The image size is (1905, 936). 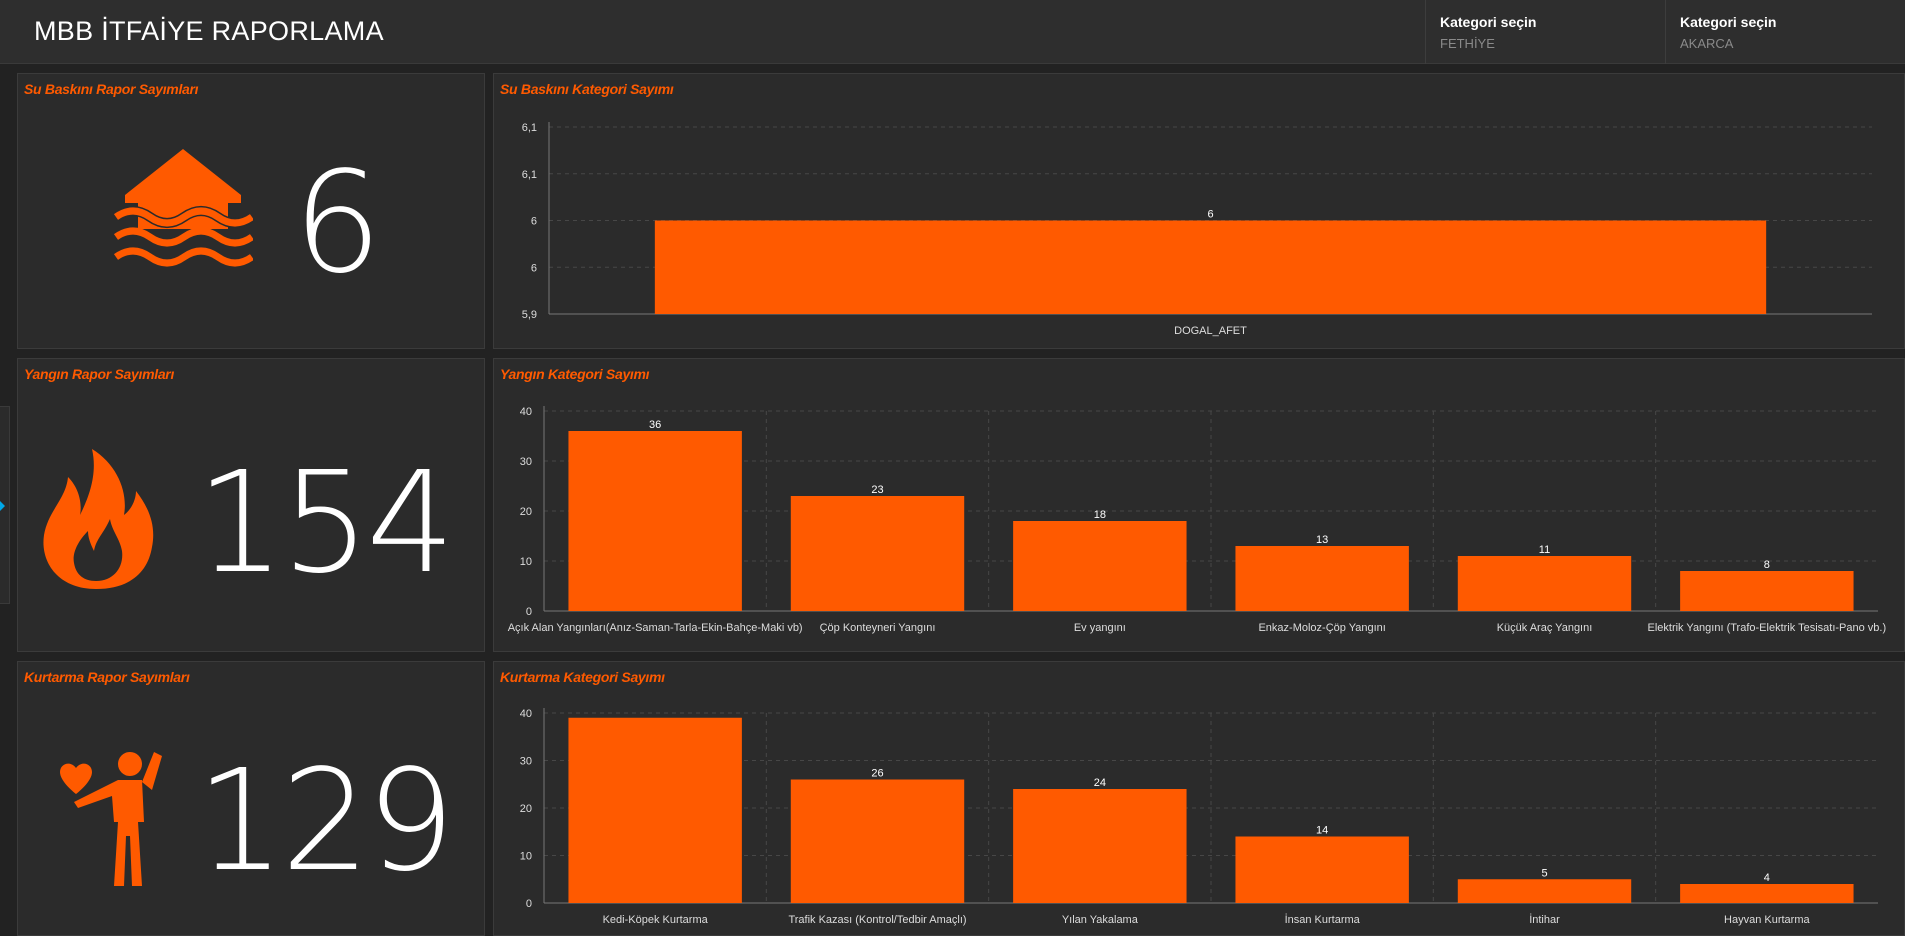 I want to click on x-tick-label: Yılan Yakalama, so click(x=1100, y=920).